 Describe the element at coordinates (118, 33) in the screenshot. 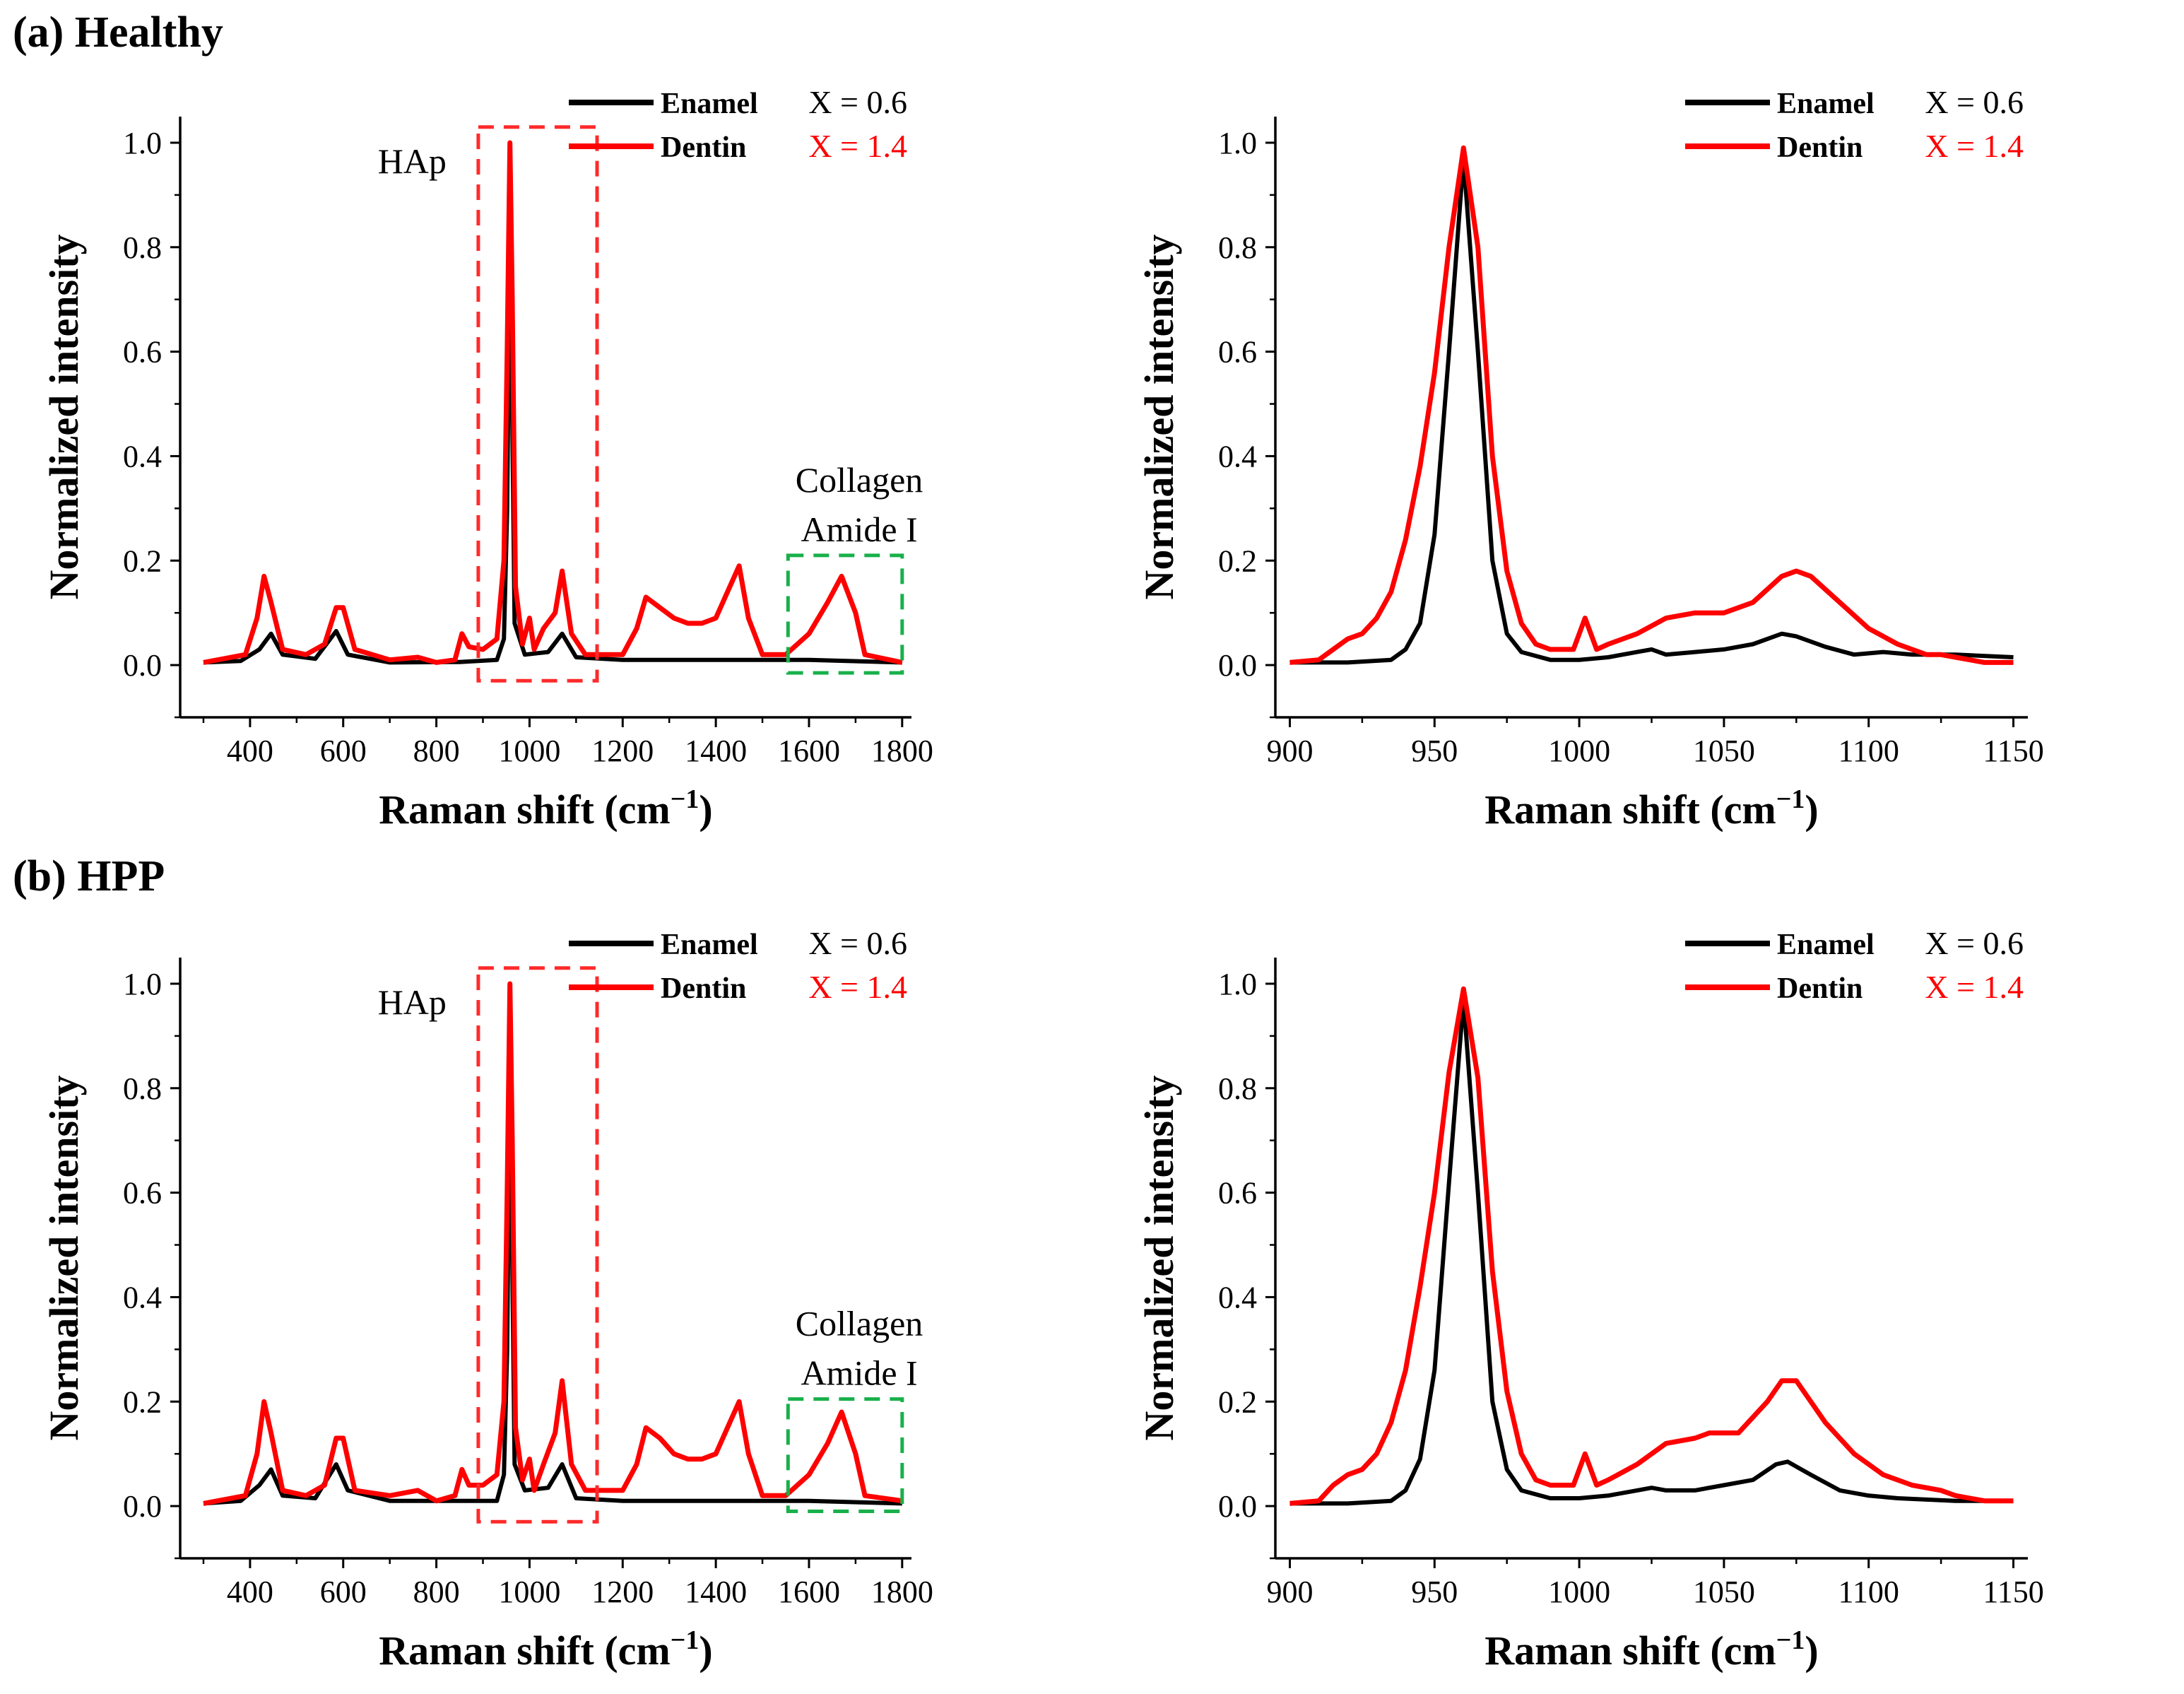

I see `panel-label-healthy: (a) Healthy` at that location.